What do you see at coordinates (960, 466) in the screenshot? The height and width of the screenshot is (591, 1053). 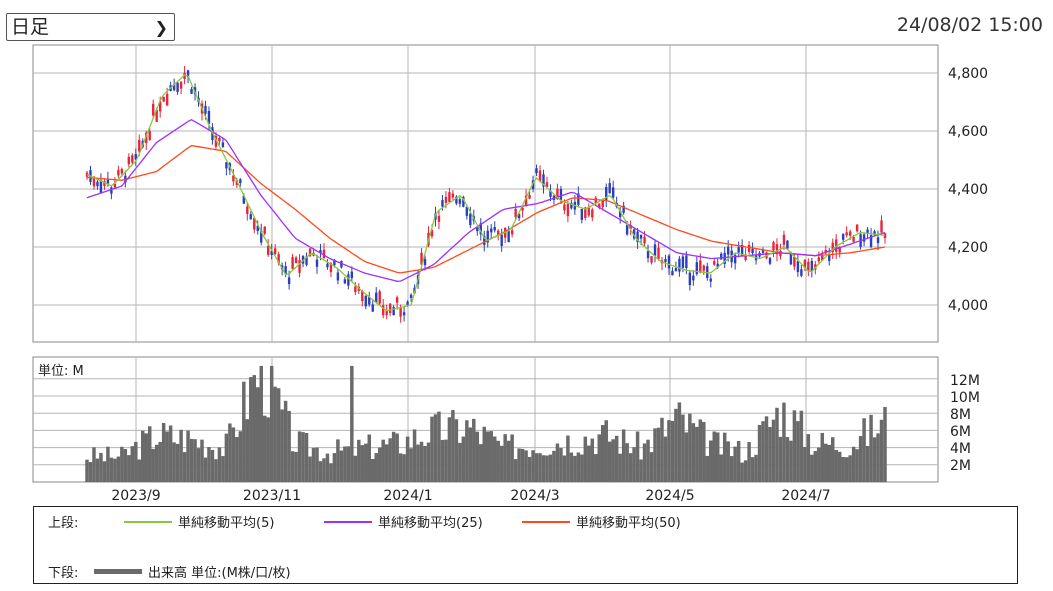 I see `volume-tick-label: 2M` at bounding box center [960, 466].